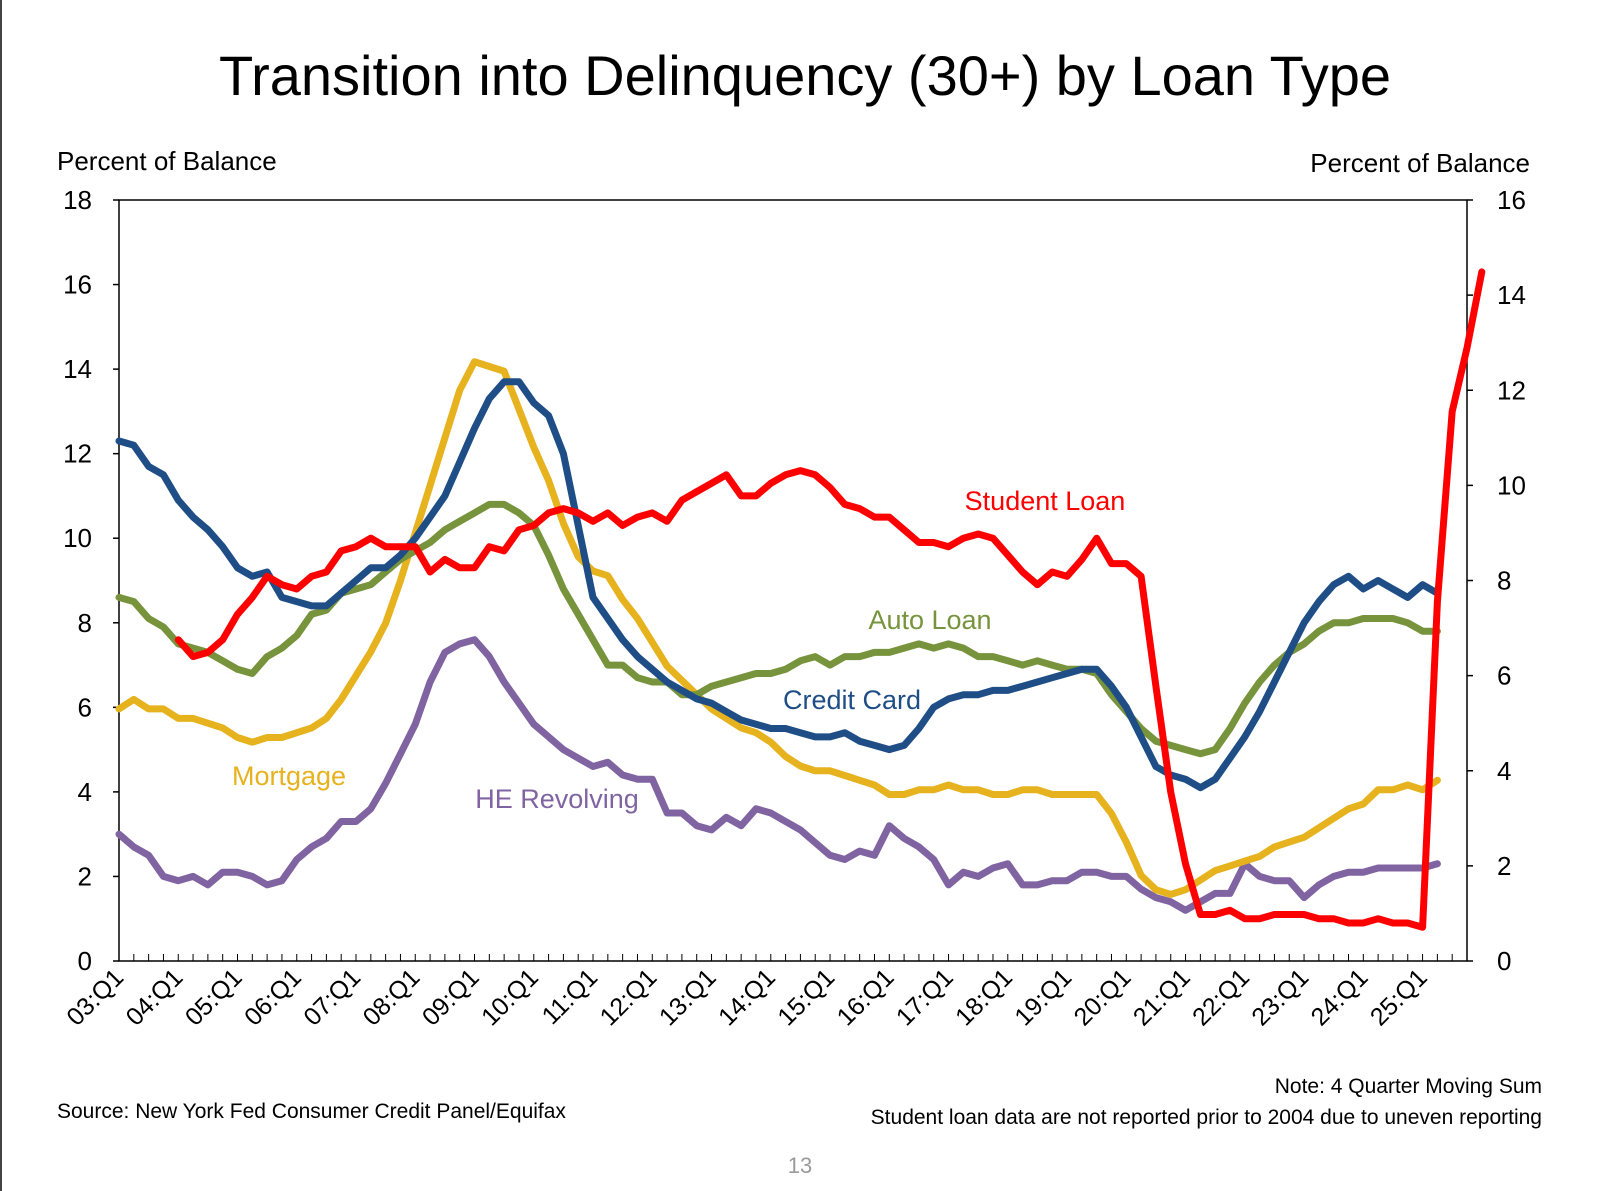 This screenshot has width=1600, height=1191. What do you see at coordinates (289, 776) in the screenshot?
I see `label-mortgage: Mortgage` at bounding box center [289, 776].